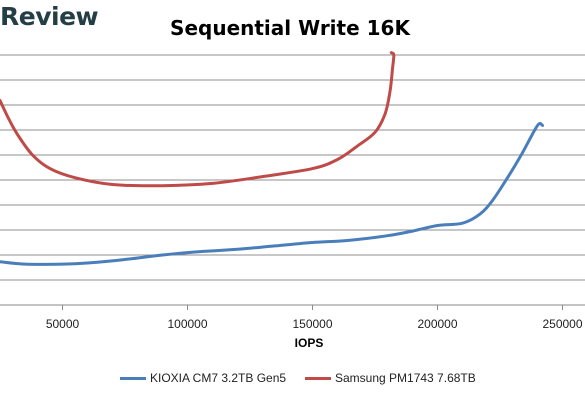 The width and height of the screenshot is (585, 401). I want to click on legend-swatch-kioxia, so click(133, 378).